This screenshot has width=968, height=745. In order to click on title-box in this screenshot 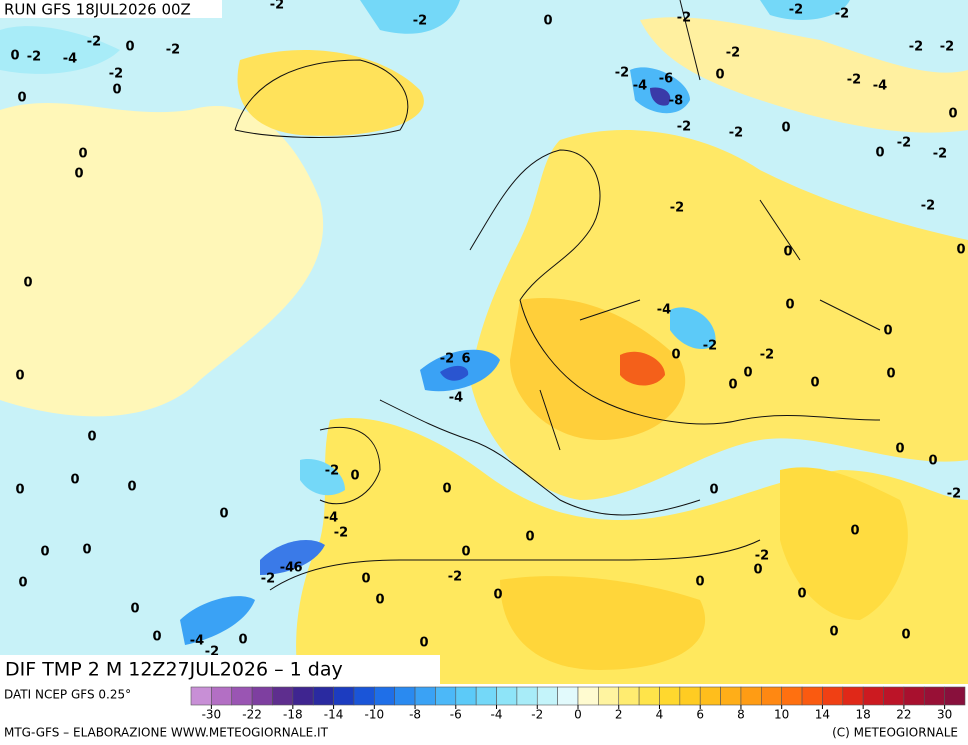, I will do `click(111, 9)`.